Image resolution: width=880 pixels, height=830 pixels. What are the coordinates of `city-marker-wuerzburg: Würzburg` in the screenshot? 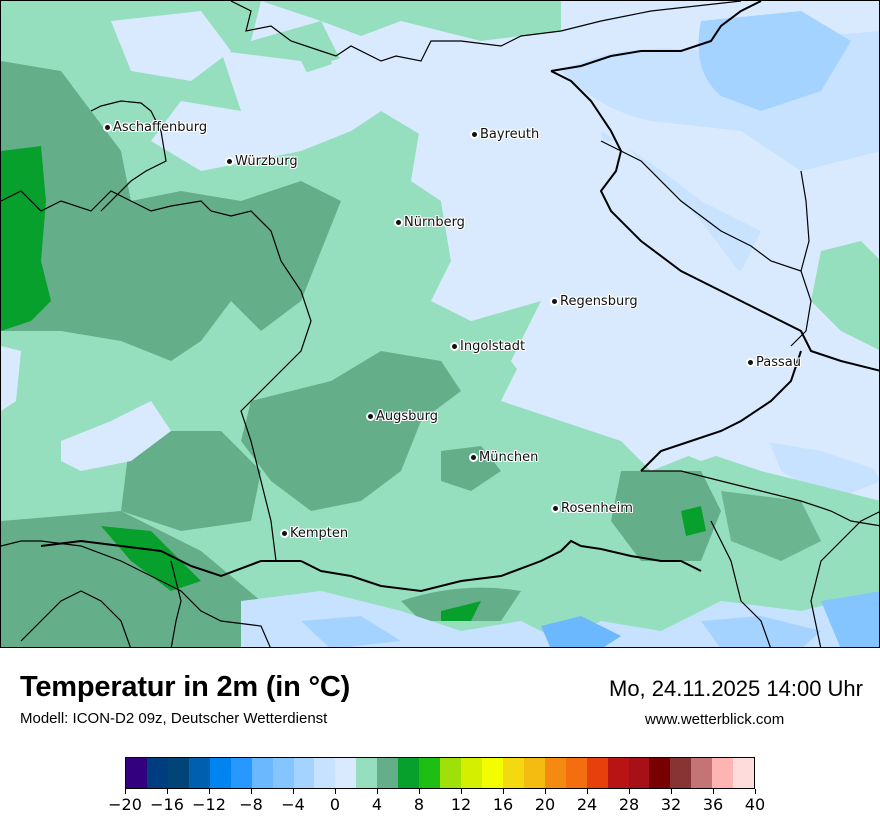 It's located at (262, 161).